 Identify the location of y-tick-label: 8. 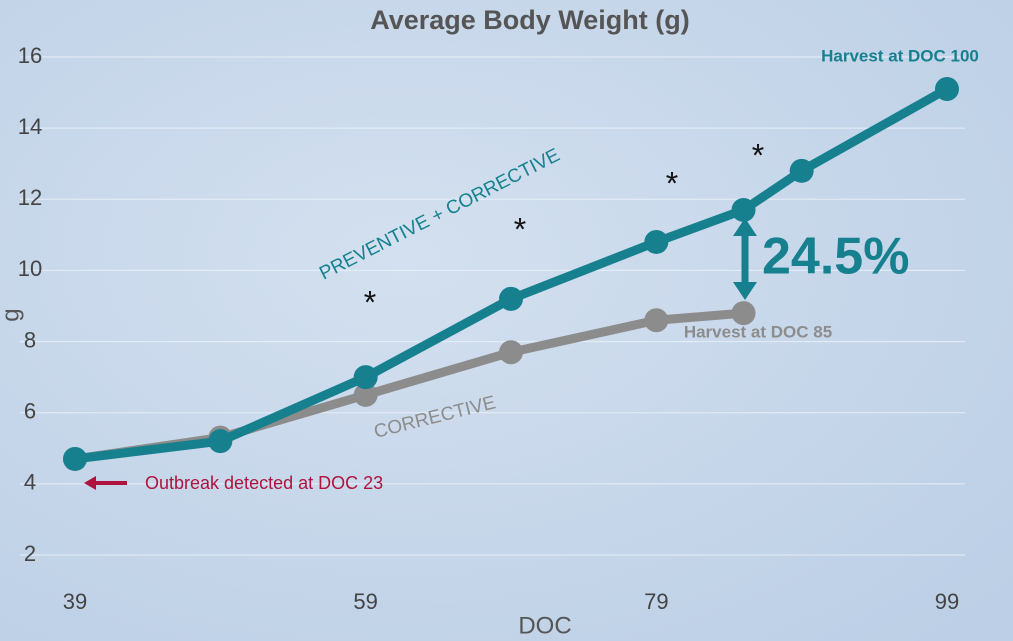
(30, 339).